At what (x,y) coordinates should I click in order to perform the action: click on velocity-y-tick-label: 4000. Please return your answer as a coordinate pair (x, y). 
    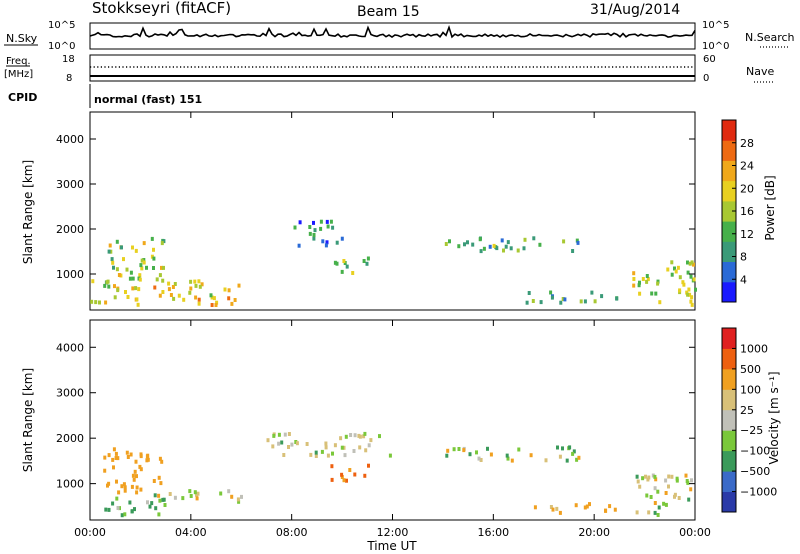
    Looking at the image, I should click on (70, 347).